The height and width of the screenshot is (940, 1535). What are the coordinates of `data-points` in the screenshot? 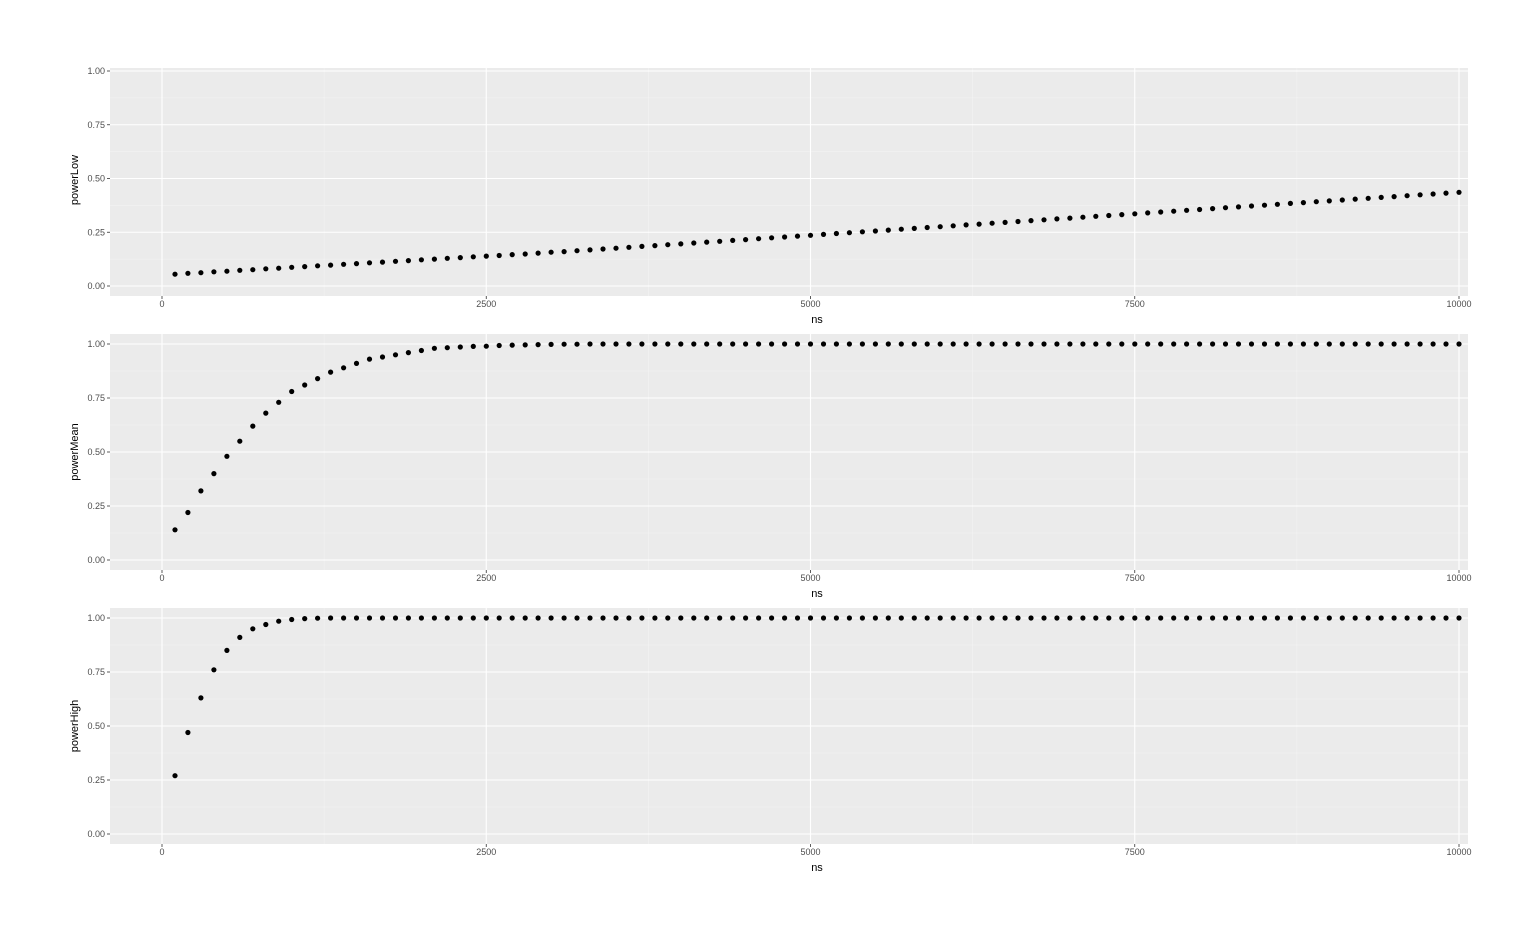 It's located at (817, 697).